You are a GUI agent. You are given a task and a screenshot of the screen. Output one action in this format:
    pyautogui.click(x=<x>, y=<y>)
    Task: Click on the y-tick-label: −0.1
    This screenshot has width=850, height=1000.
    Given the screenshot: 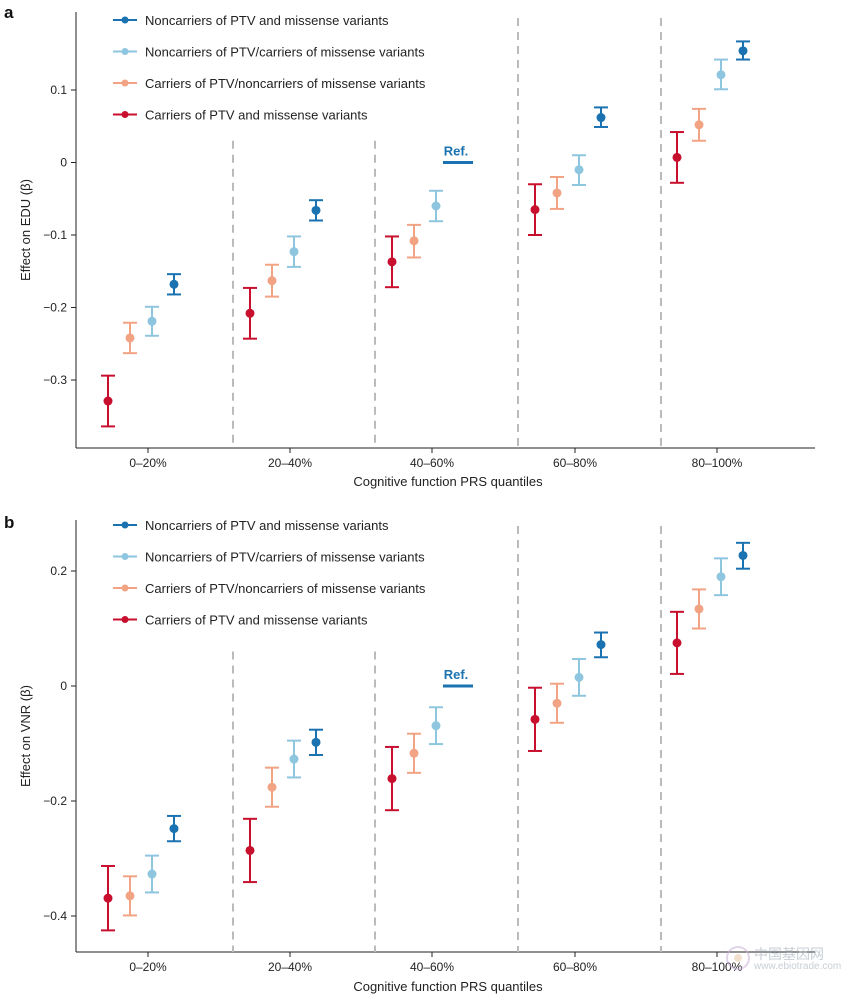 What is the action you would take?
    pyautogui.click(x=55, y=235)
    